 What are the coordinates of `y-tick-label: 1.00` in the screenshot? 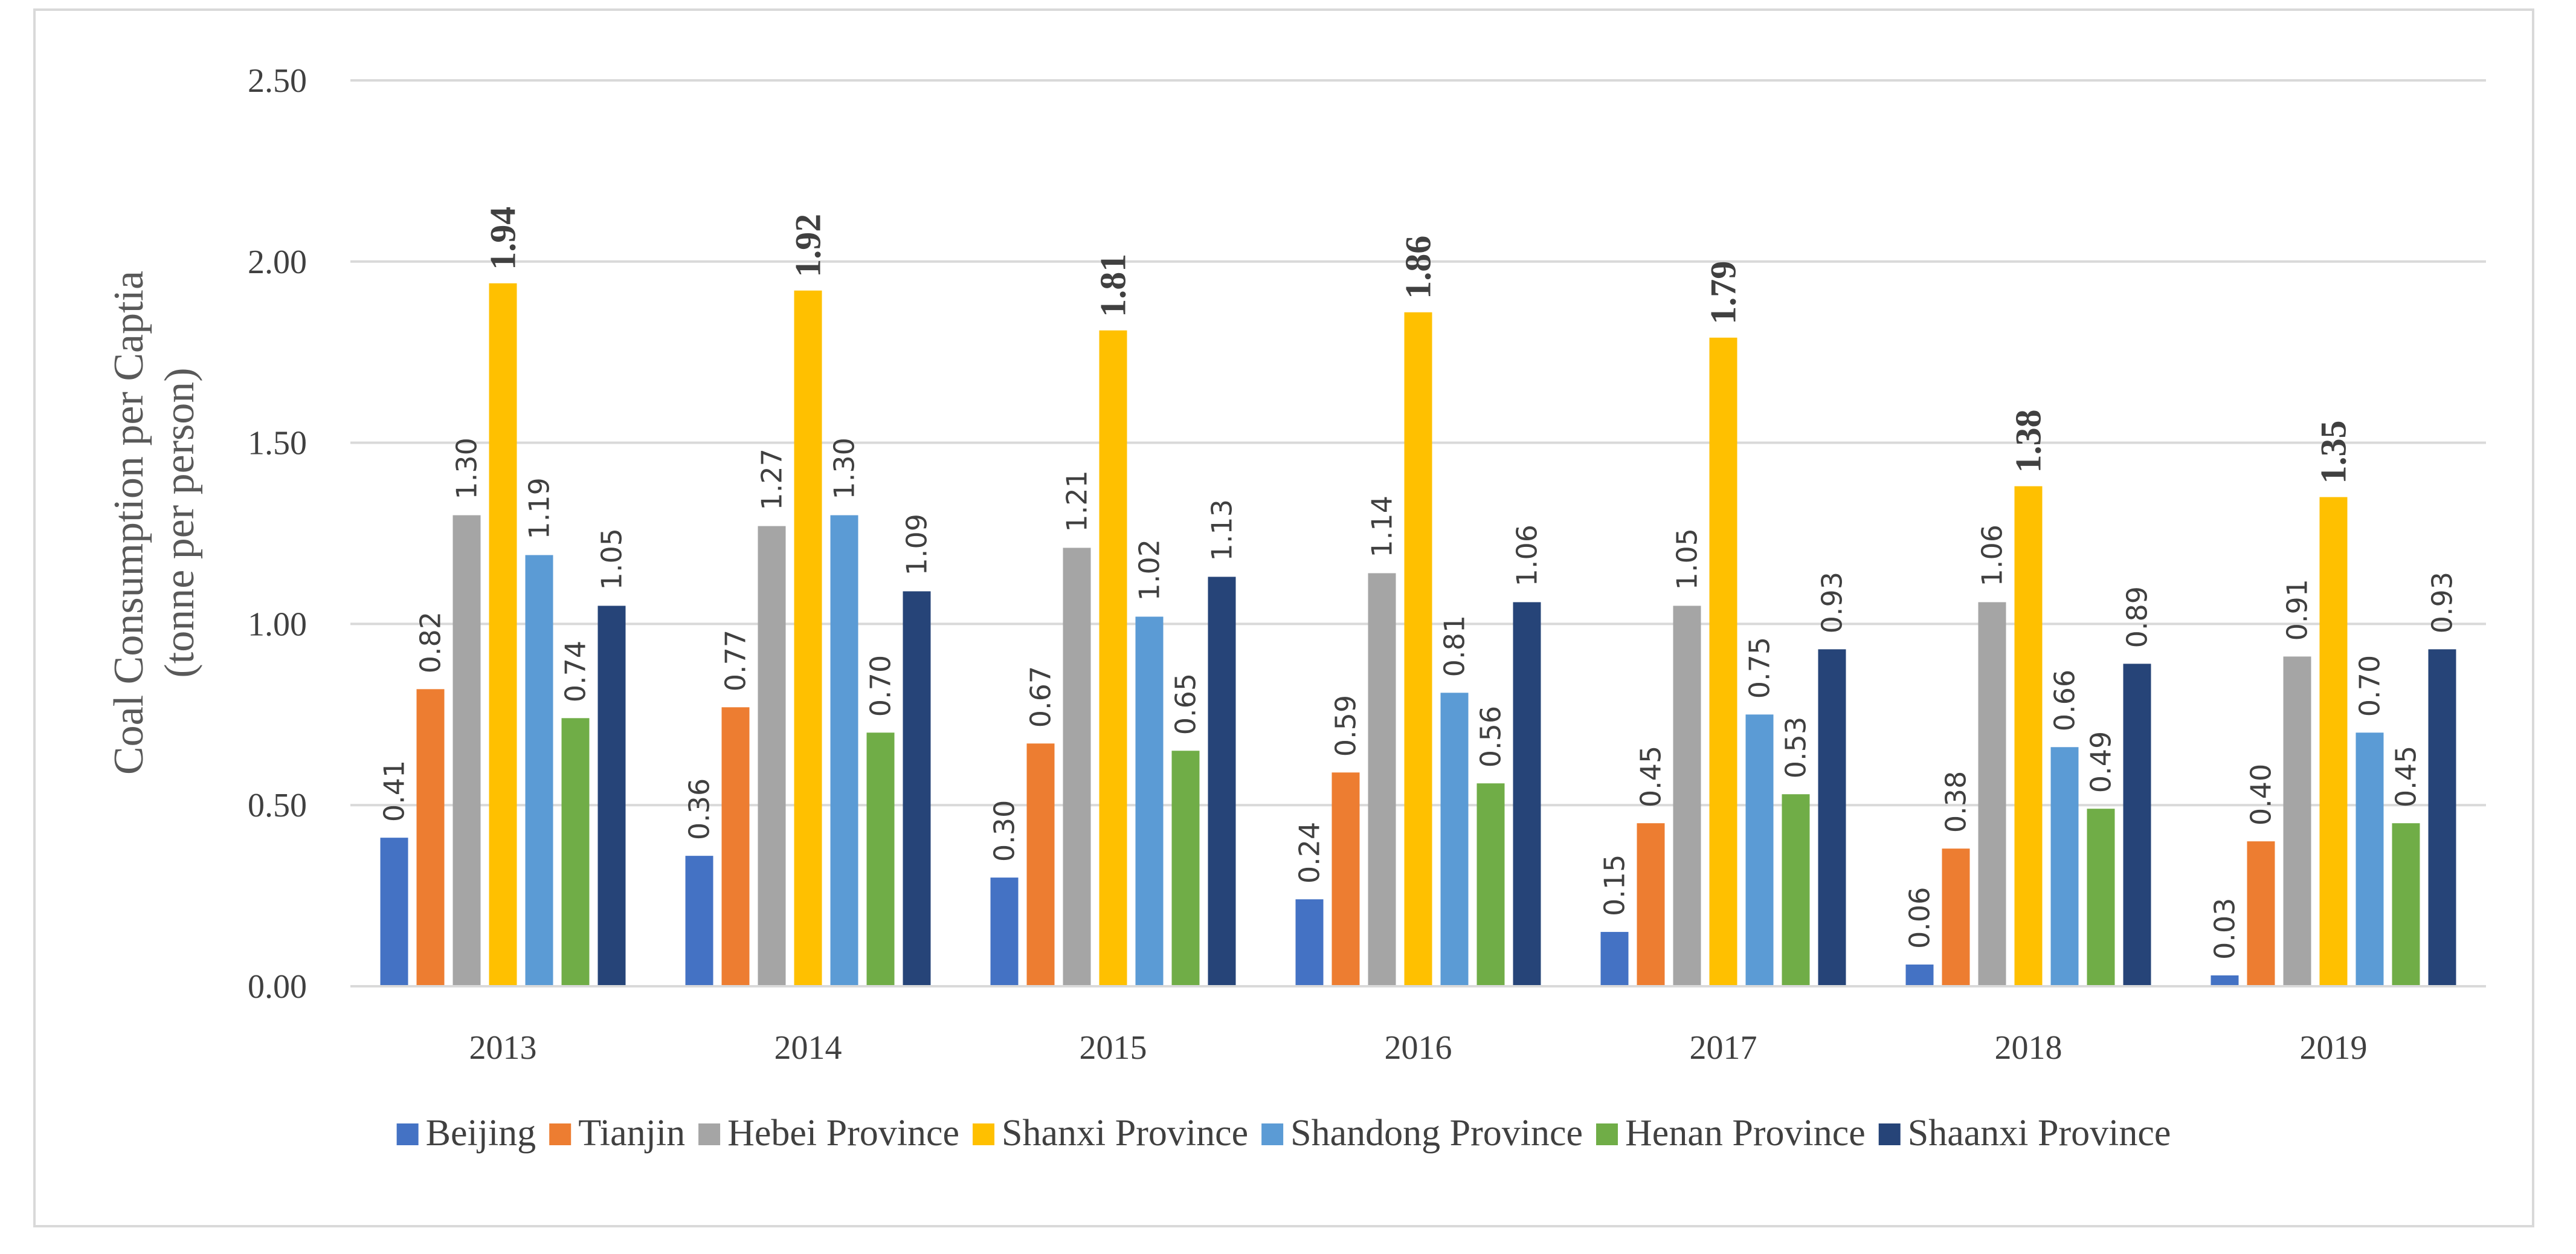 It's located at (277, 624).